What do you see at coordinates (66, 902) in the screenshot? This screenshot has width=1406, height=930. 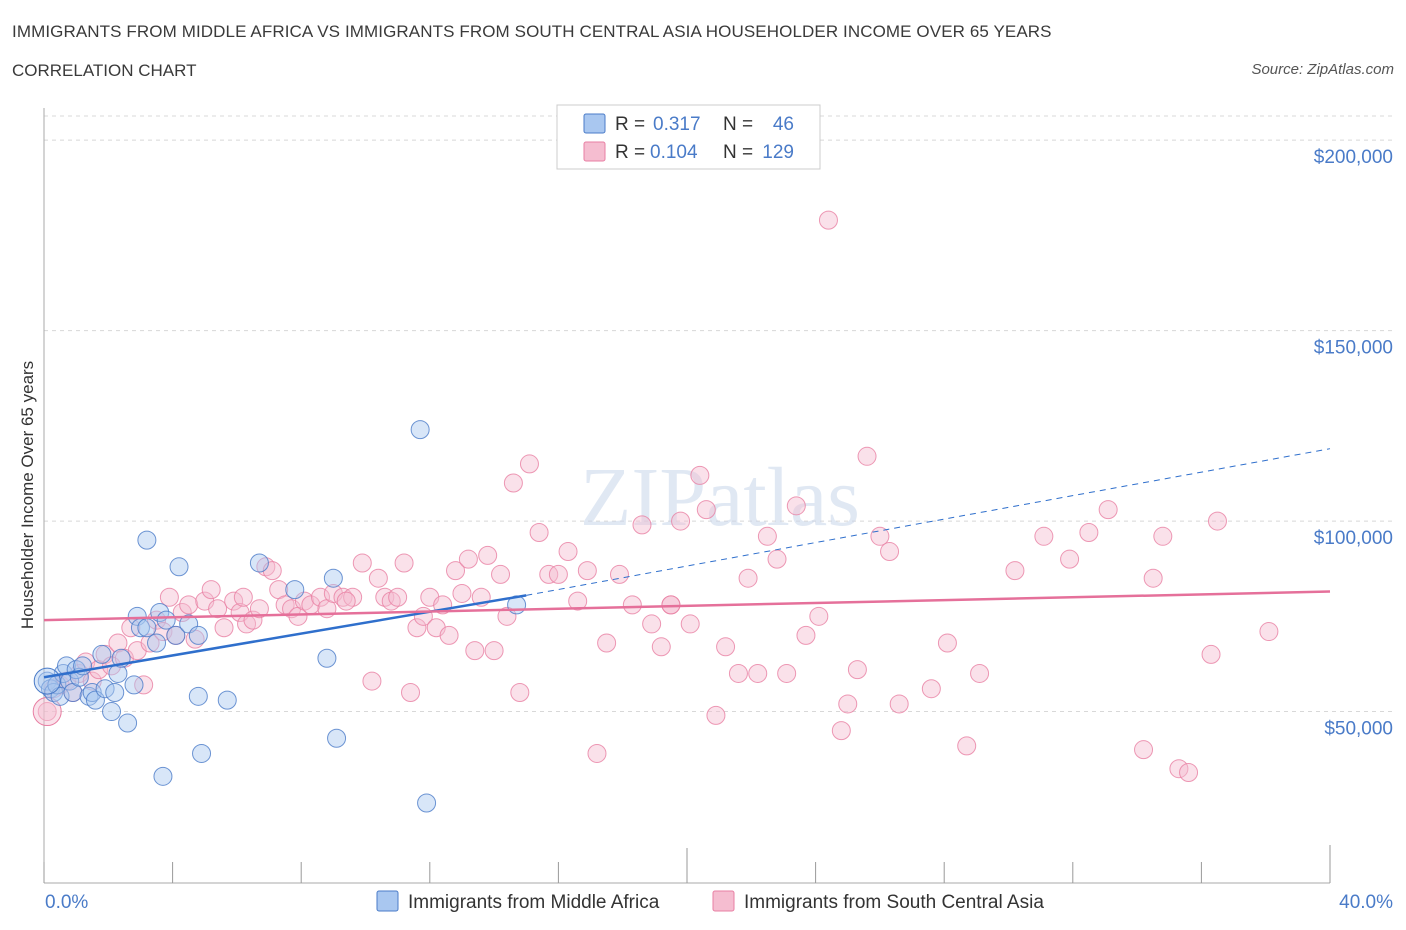 I see `x-tick-label-min: 0.0%` at bounding box center [66, 902].